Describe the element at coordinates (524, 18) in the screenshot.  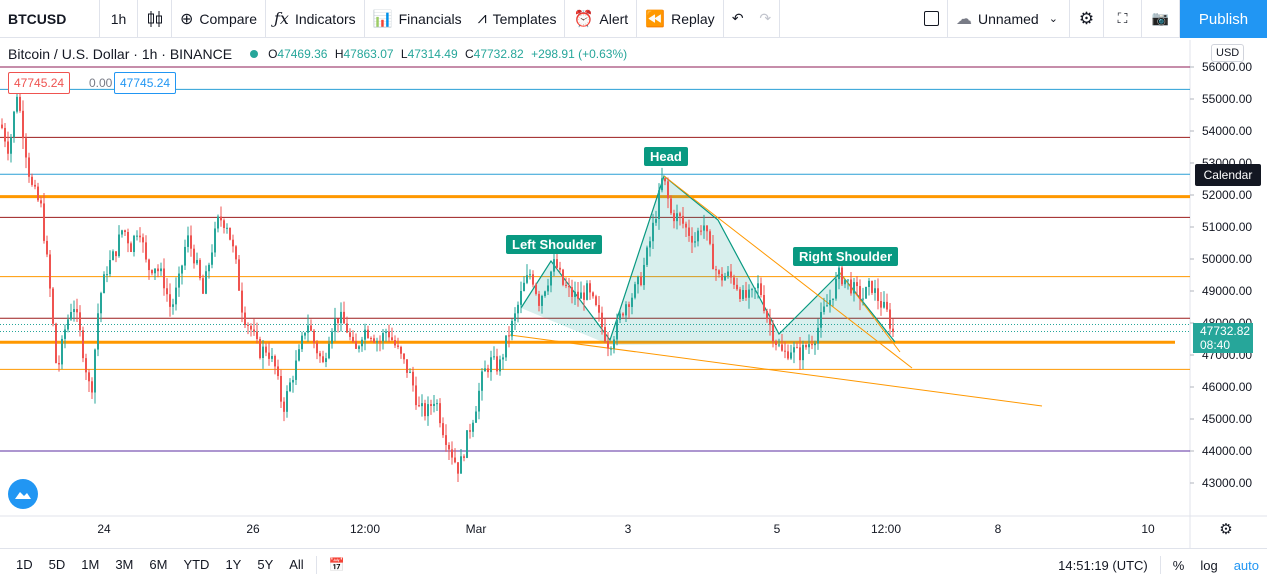
I see `templates-label: Templates` at that location.